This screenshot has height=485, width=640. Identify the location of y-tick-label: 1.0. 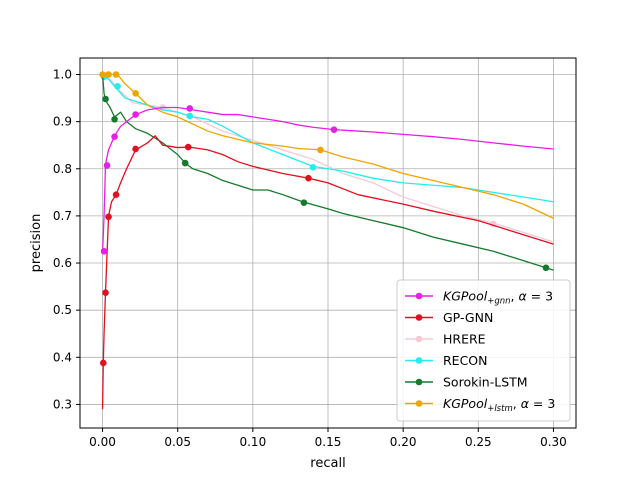
(62, 74).